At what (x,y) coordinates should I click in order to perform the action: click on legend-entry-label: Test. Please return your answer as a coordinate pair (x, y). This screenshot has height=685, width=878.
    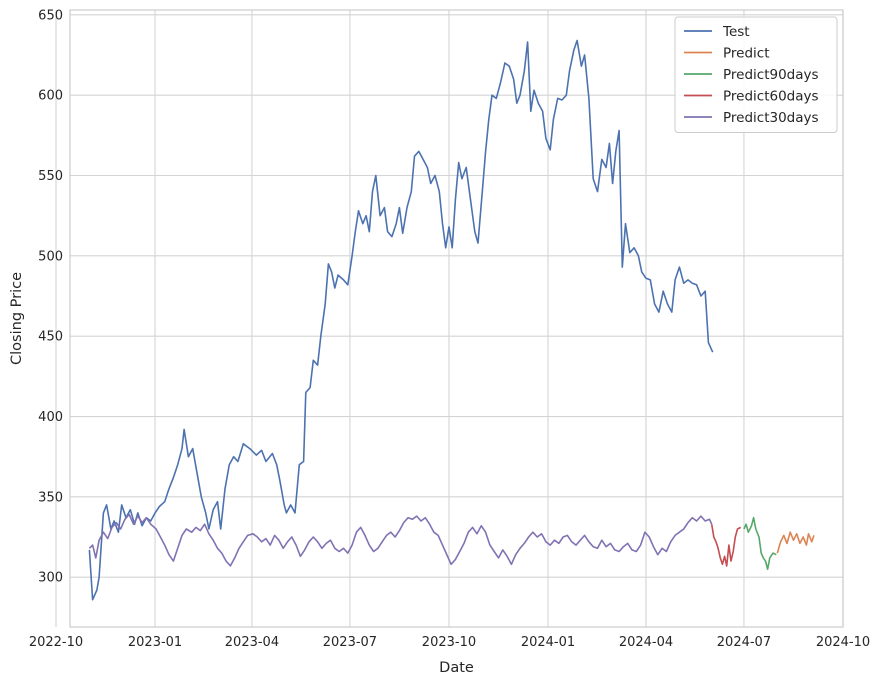
    Looking at the image, I should click on (736, 32).